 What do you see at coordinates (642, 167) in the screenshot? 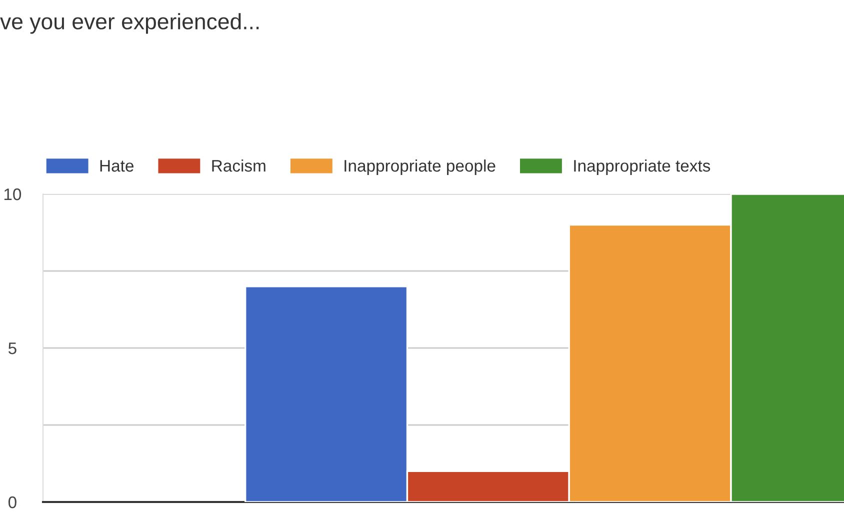
I see `legend-label: Inappropriate texts` at bounding box center [642, 167].